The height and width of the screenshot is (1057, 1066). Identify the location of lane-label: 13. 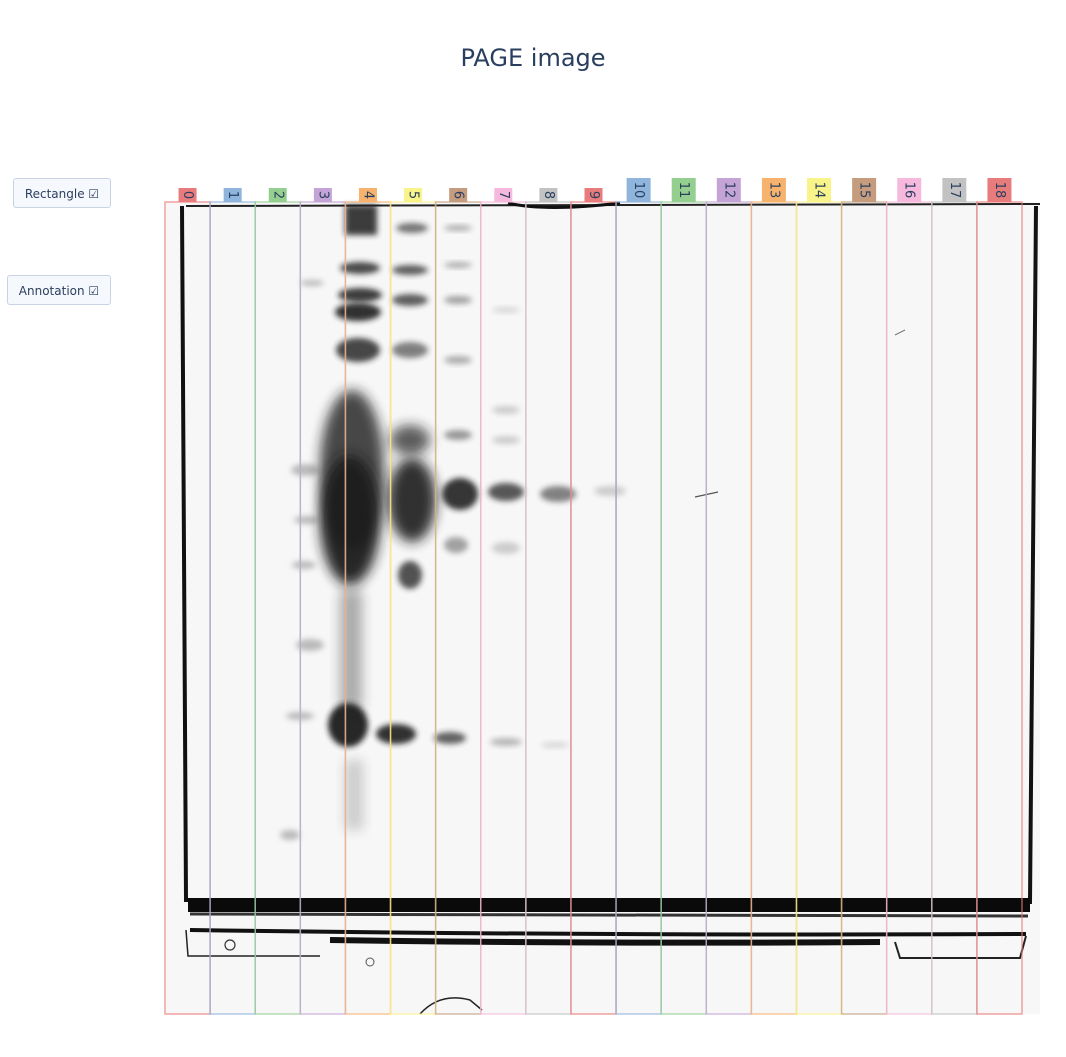
(773, 190).